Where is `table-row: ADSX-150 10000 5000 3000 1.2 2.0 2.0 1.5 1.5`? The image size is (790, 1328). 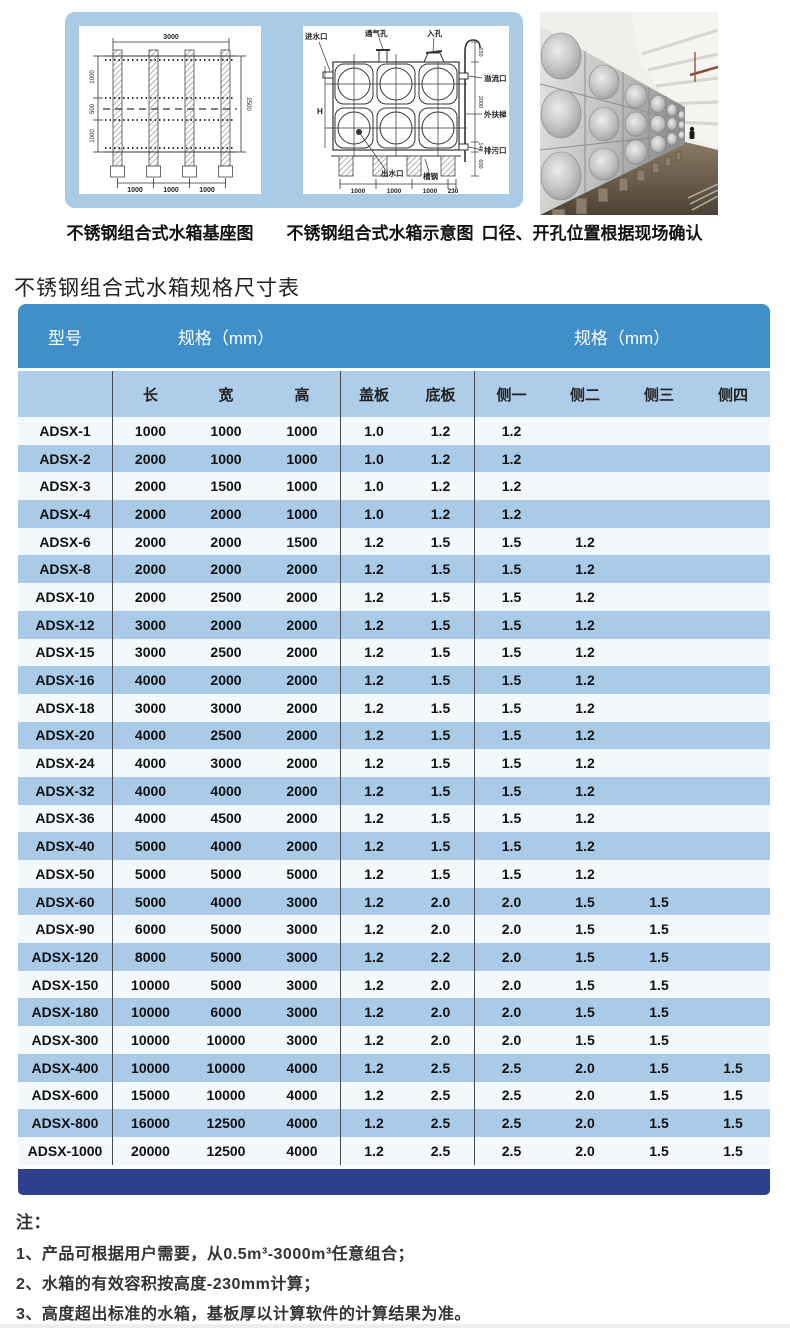 table-row: ADSX-150 10000 5000 3000 1.2 2.0 2.0 1.5 1.5 is located at coordinates (394, 984).